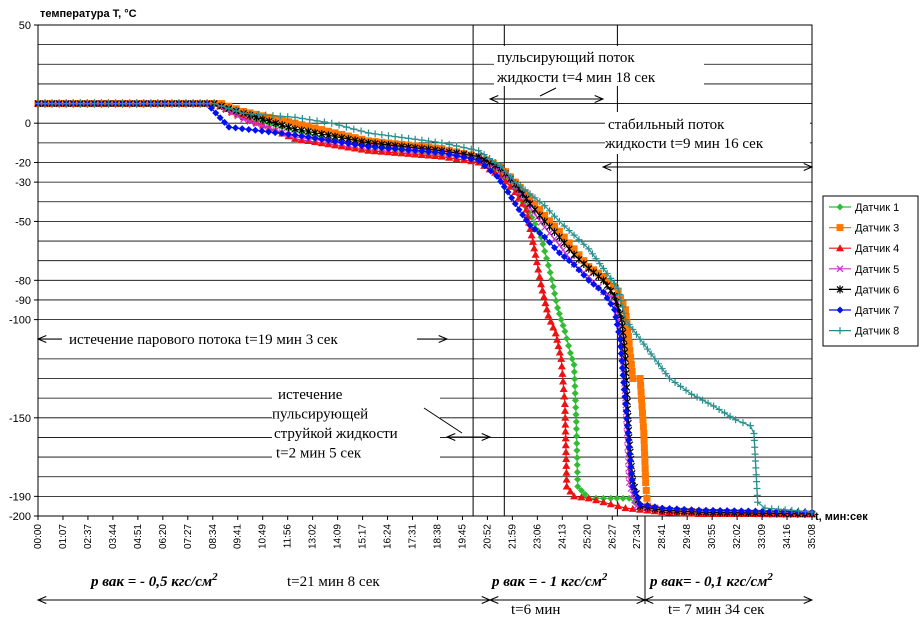 This screenshot has height=624, width=923. I want to click on y-tick-label: -20, so click(23, 163).